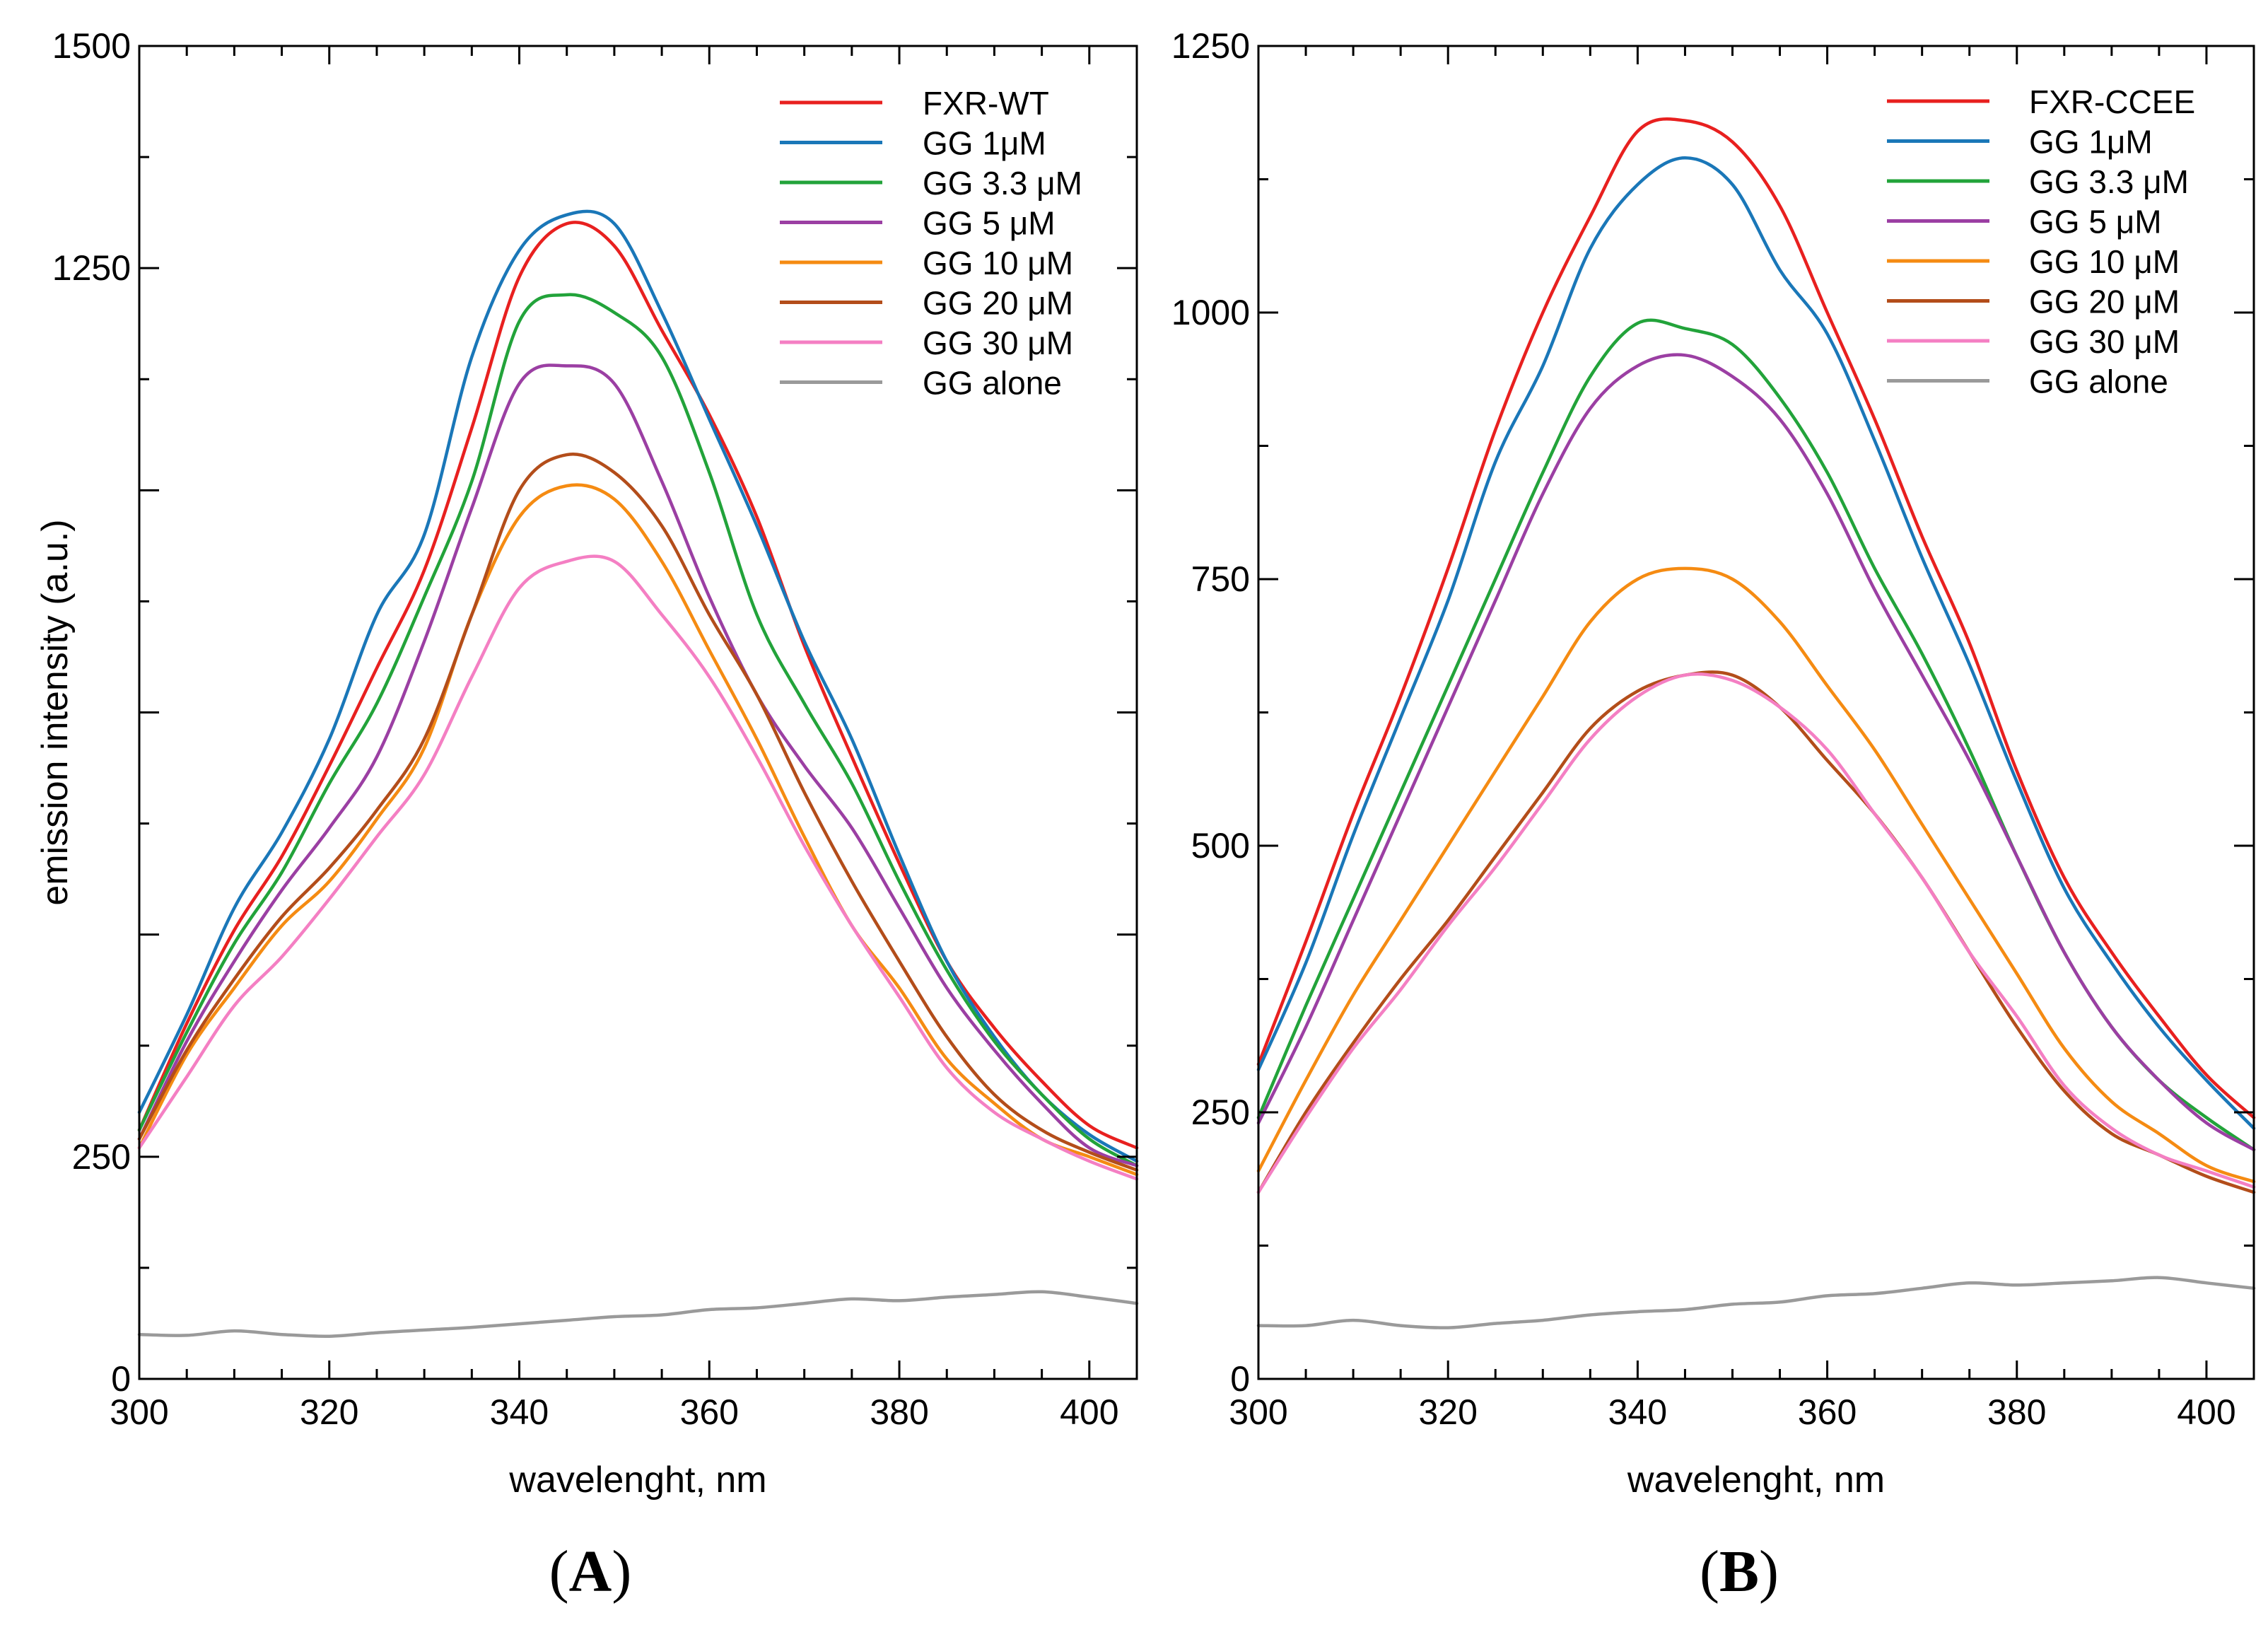  Describe the element at coordinates (914, 103) in the screenshot. I see `legend-item-fxr-wt: FXR-WT` at that location.